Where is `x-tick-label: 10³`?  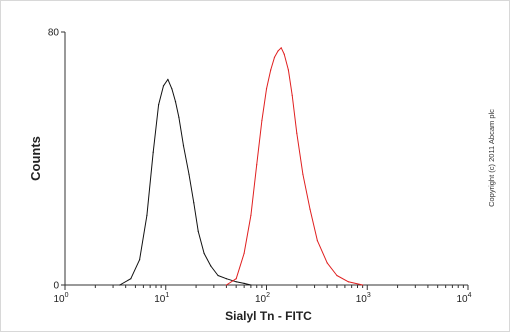 x-tick-label: 10³ is located at coordinates (363, 298).